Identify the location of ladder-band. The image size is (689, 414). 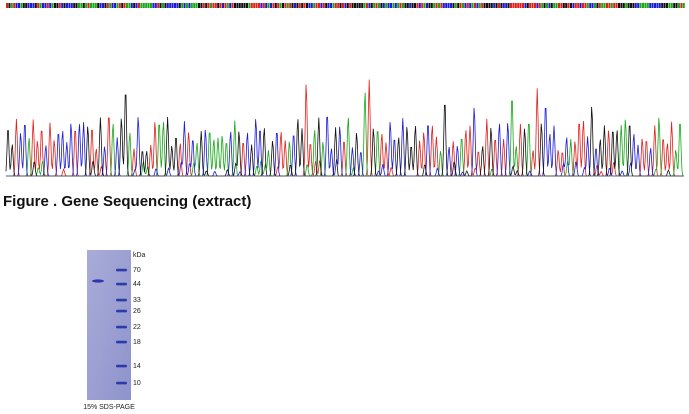
(121, 327).